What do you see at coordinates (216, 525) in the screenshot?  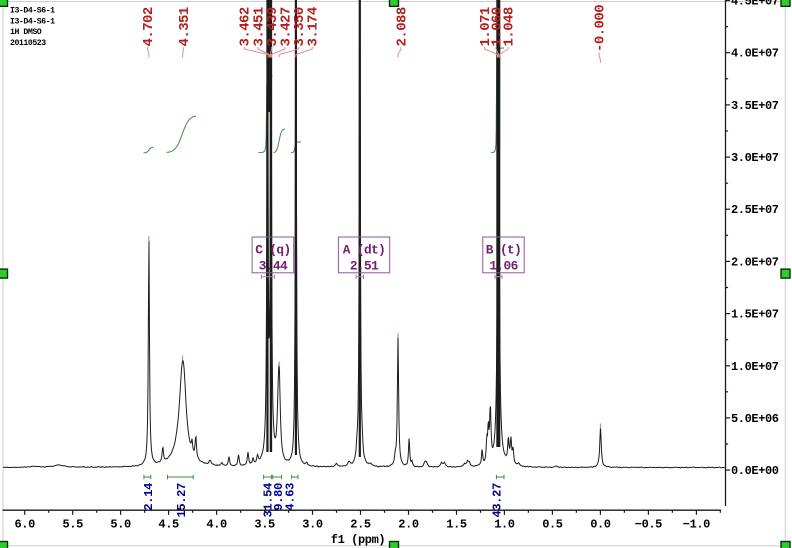 I see `svg-text: 4.0` at bounding box center [216, 525].